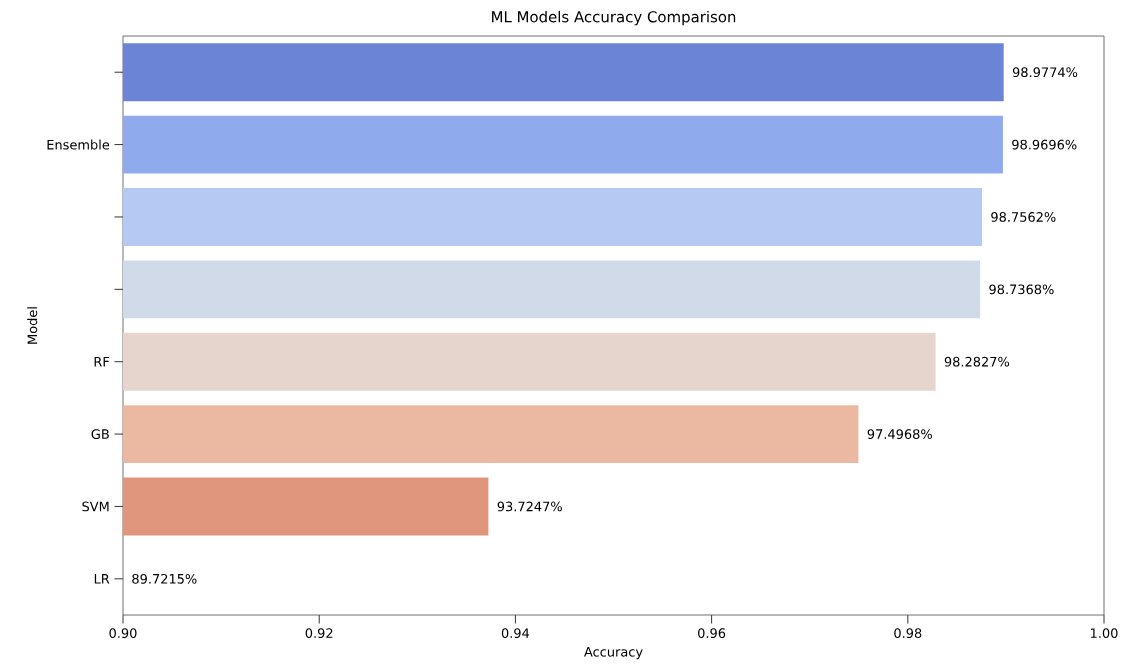 The width and height of the screenshot is (1128, 668). Describe the element at coordinates (515, 633) in the screenshot. I see `x-tick-label: 0.94` at that location.